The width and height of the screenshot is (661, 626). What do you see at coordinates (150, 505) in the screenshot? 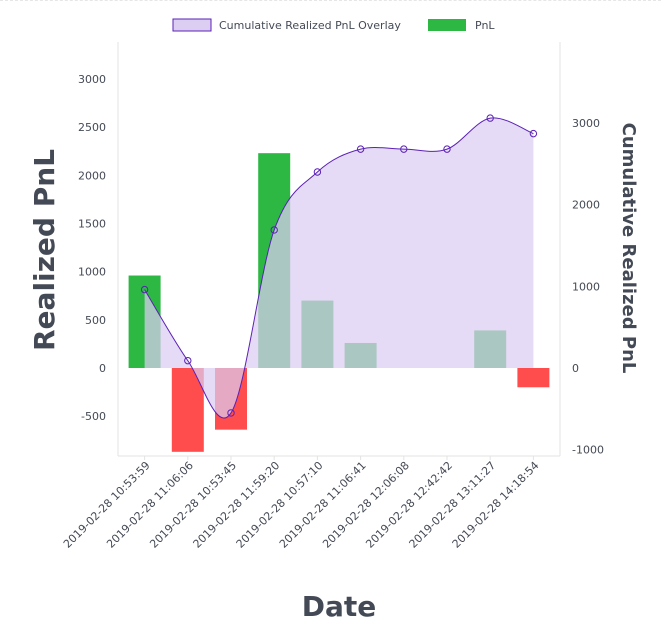
I see `x-tick-label-2: 2019-02-28 11:06:06` at bounding box center [150, 505].